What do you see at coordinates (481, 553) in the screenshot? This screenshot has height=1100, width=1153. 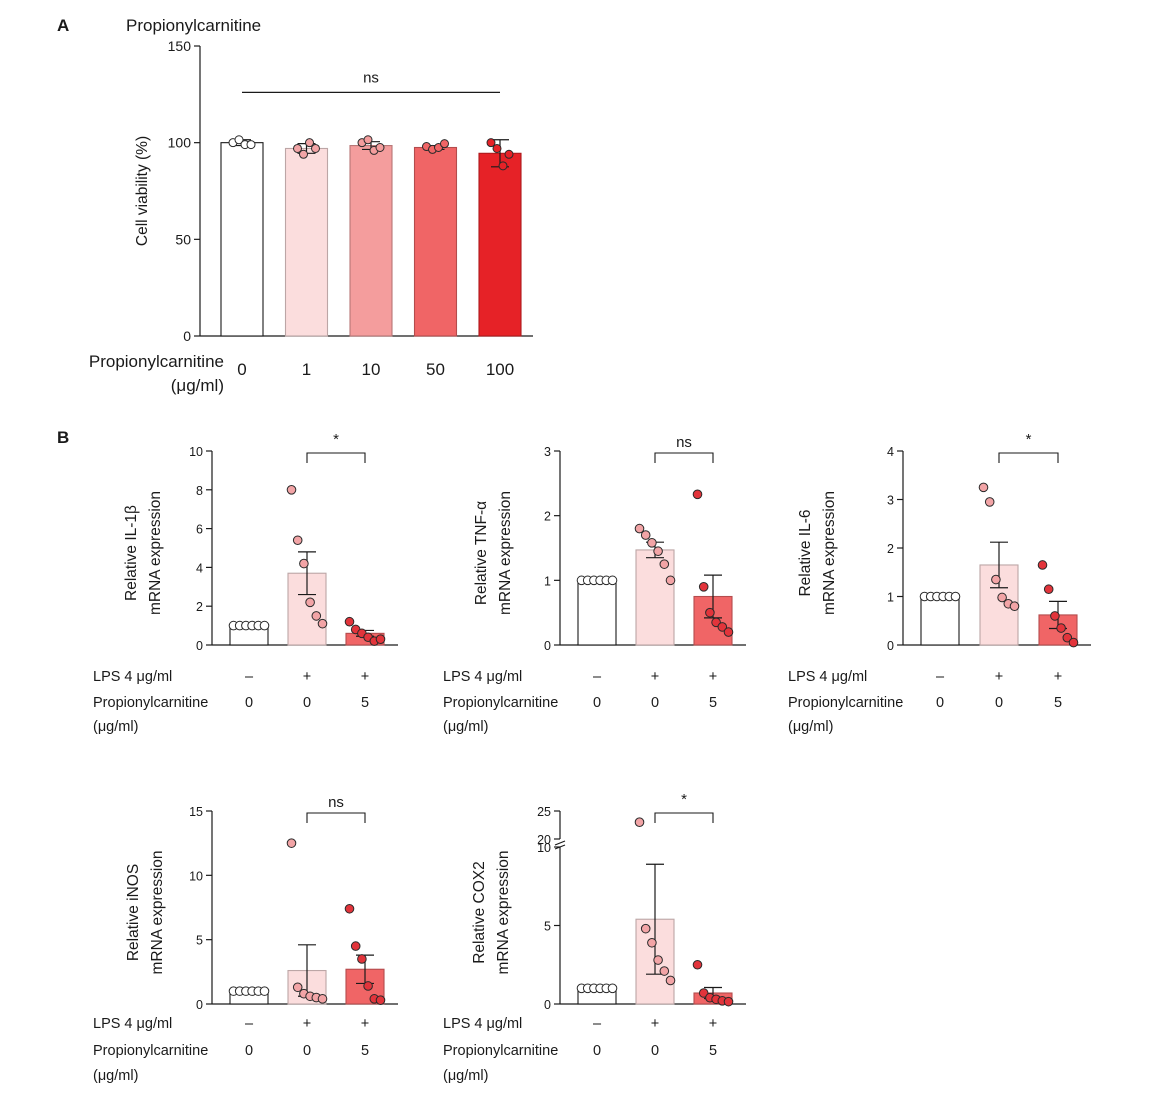 I see `y-axis-label: Relative TNF-α` at bounding box center [481, 553].